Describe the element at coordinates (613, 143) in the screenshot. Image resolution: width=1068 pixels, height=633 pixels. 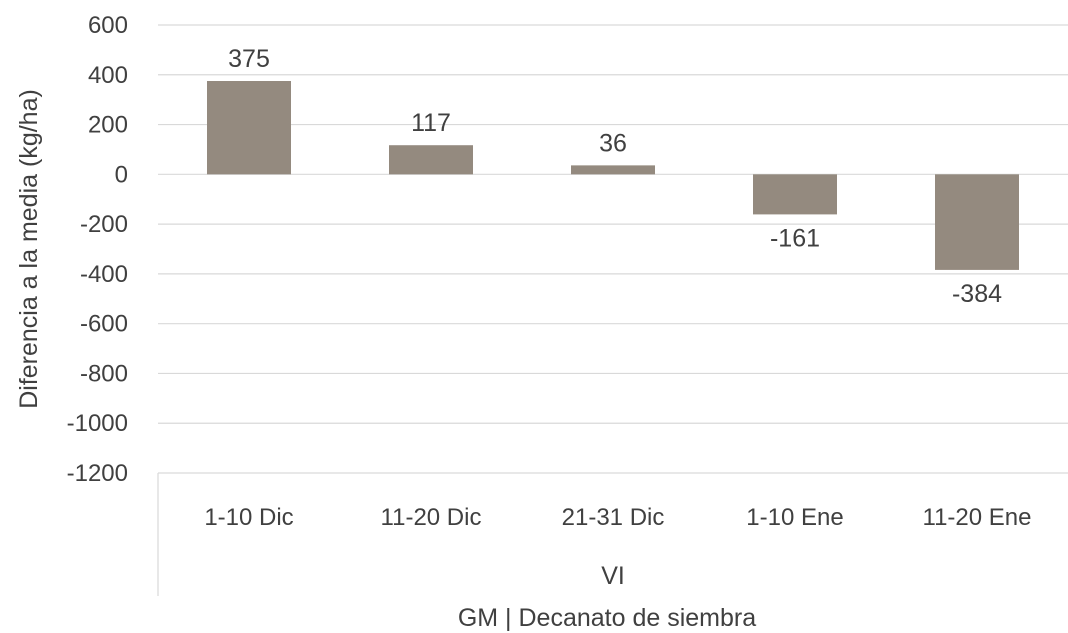
I see `data-label: 36` at that location.